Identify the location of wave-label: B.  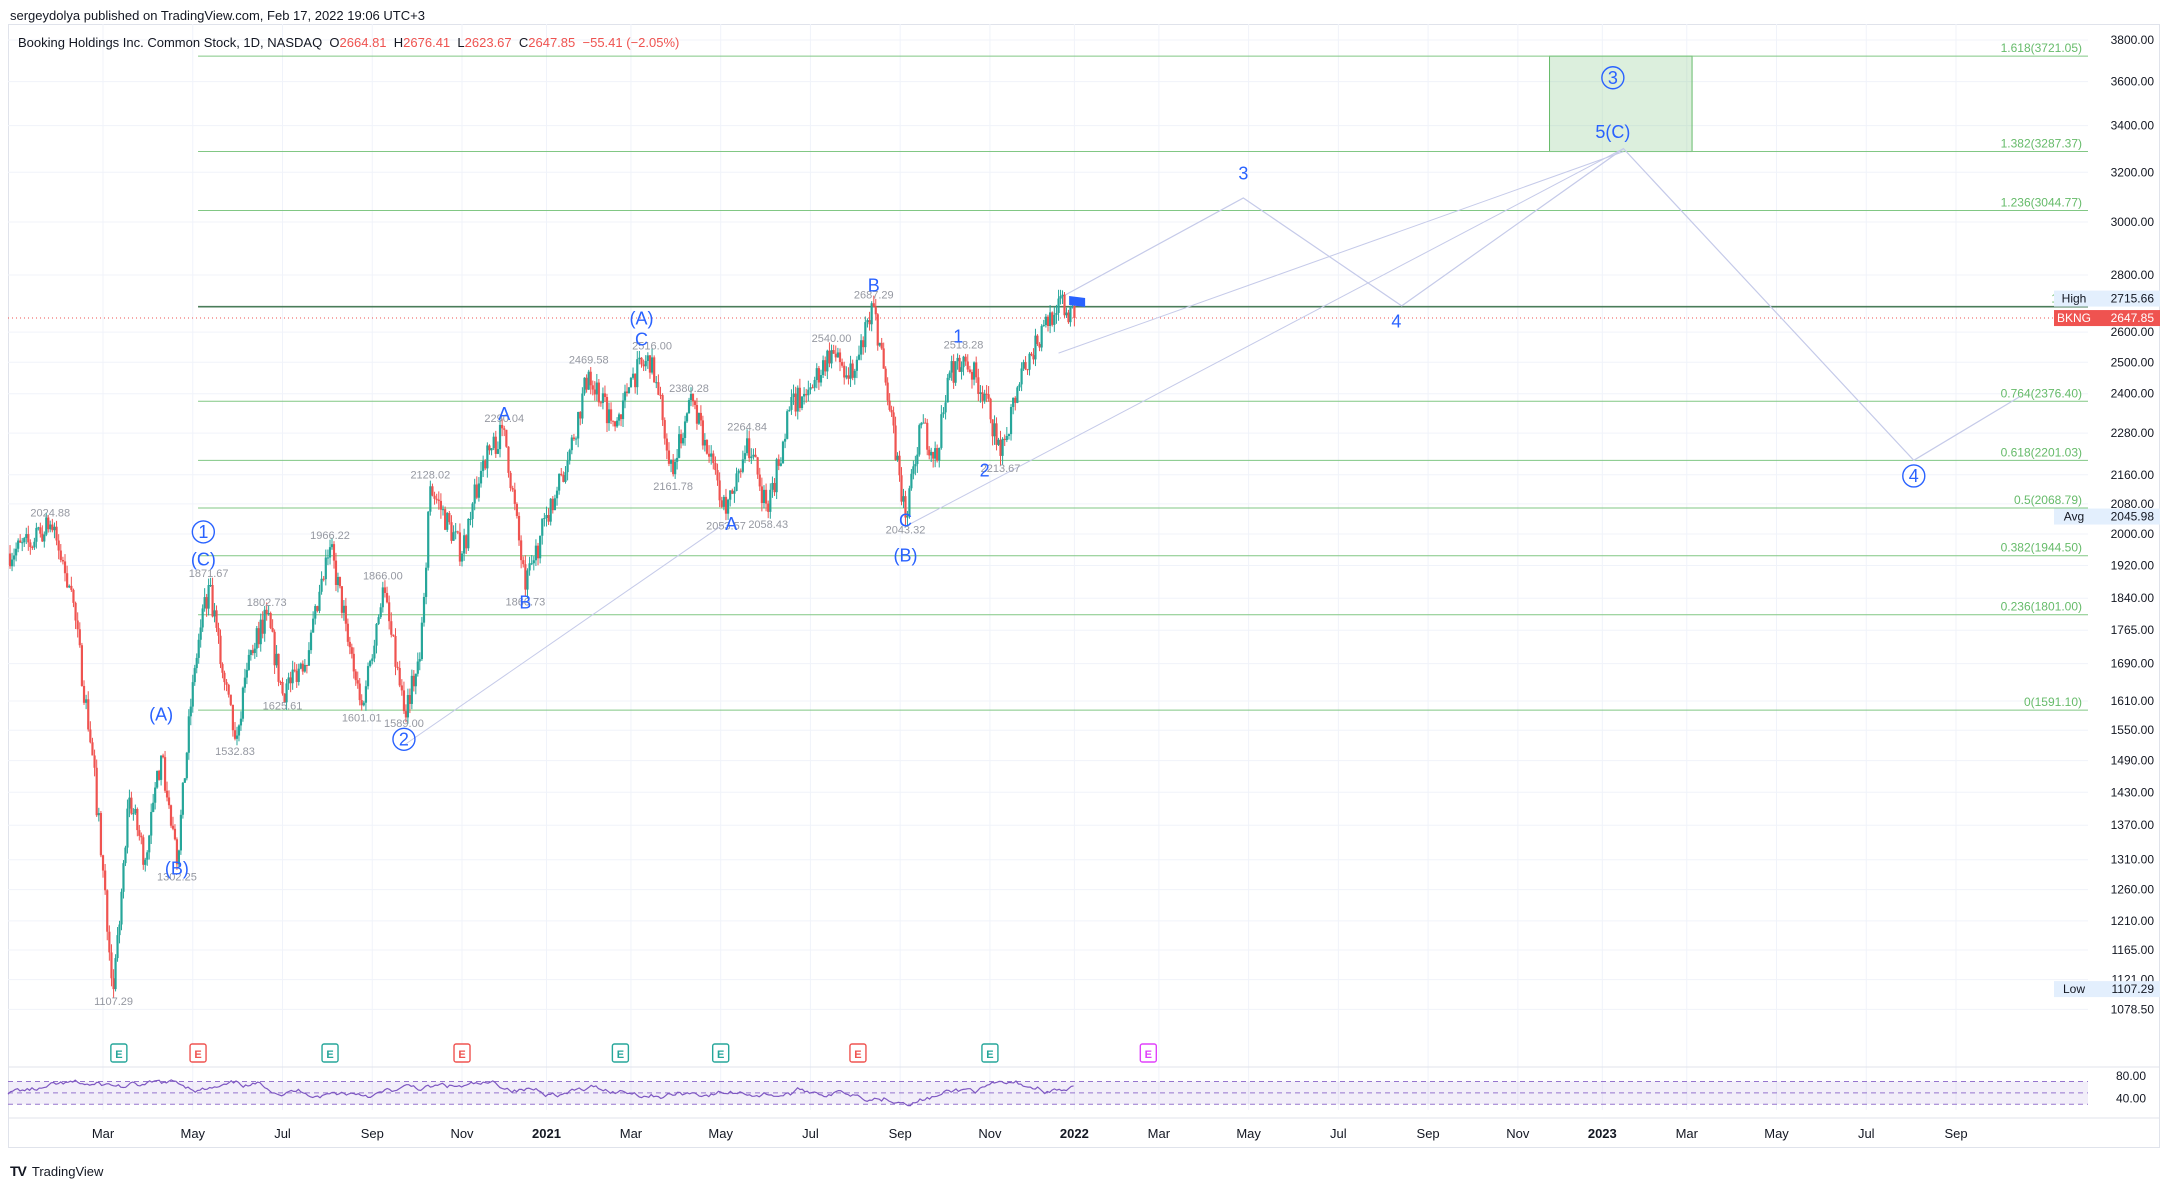
(874, 286).